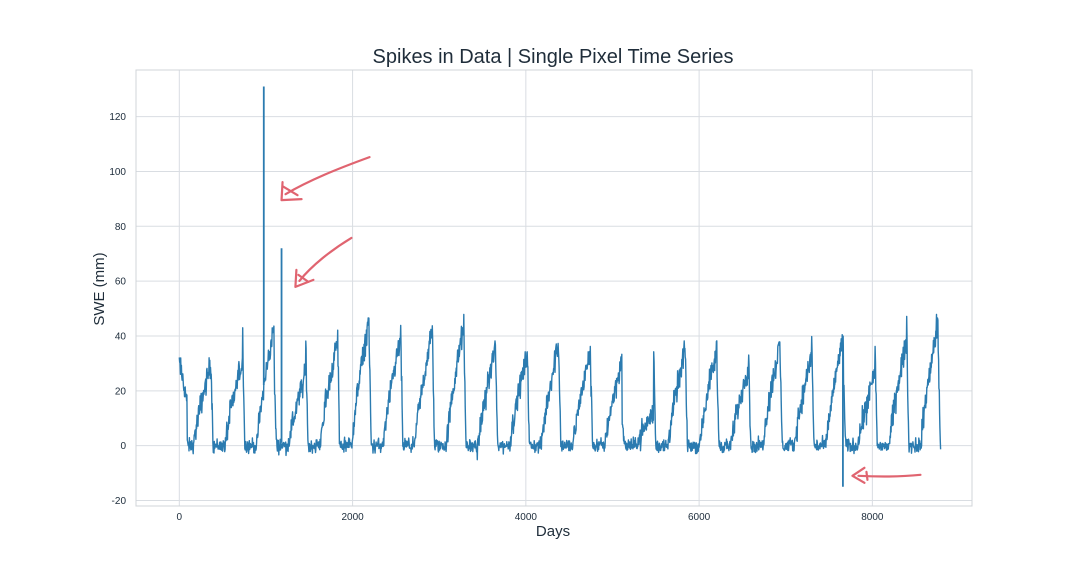 This screenshot has width=1080, height=576. Describe the element at coordinates (121, 336) in the screenshot. I see `y-tick-label: 40` at that location.